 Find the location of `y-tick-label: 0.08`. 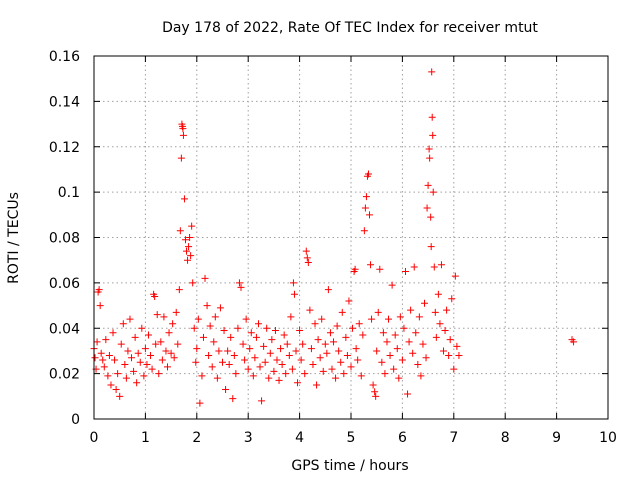

y-tick-label: 0.08 is located at coordinates (64, 239).